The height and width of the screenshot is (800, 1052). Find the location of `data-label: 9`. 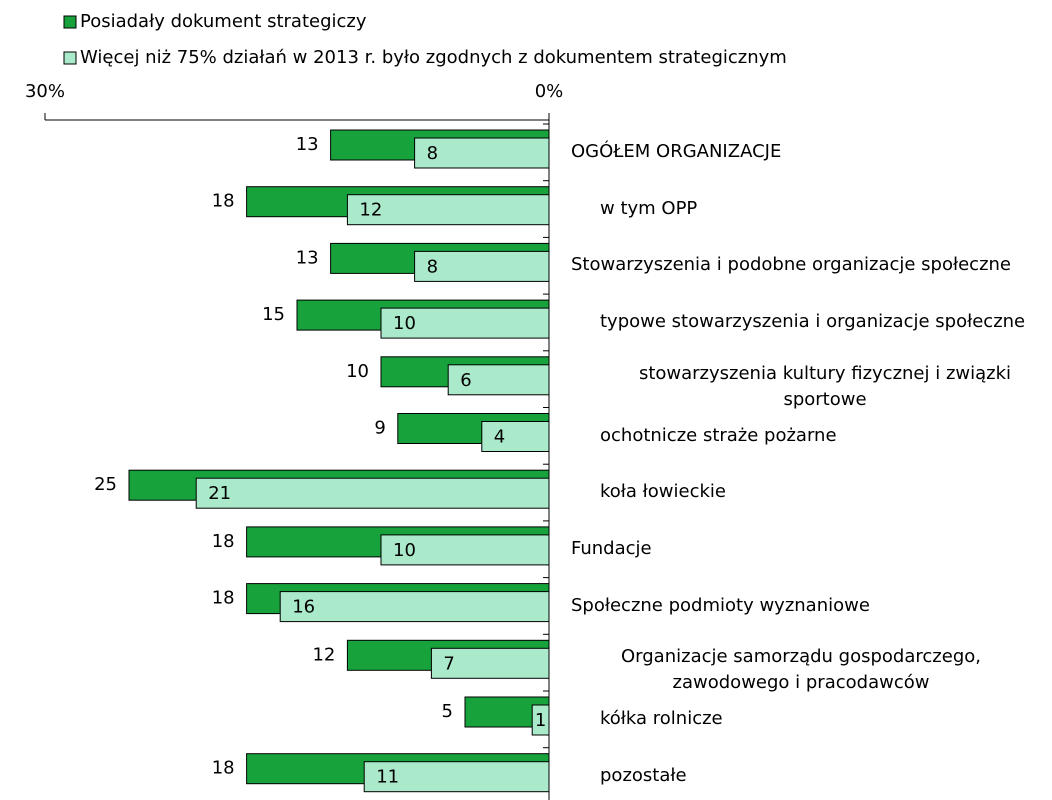

data-label: 9 is located at coordinates (379, 428).